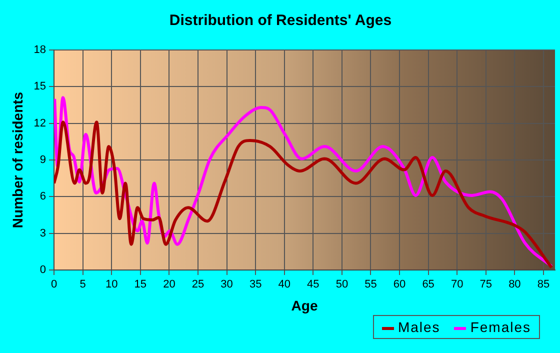 Image resolution: width=560 pixels, height=353 pixels. What do you see at coordinates (304, 305) in the screenshot?
I see `x-axis-title: Age` at bounding box center [304, 305].